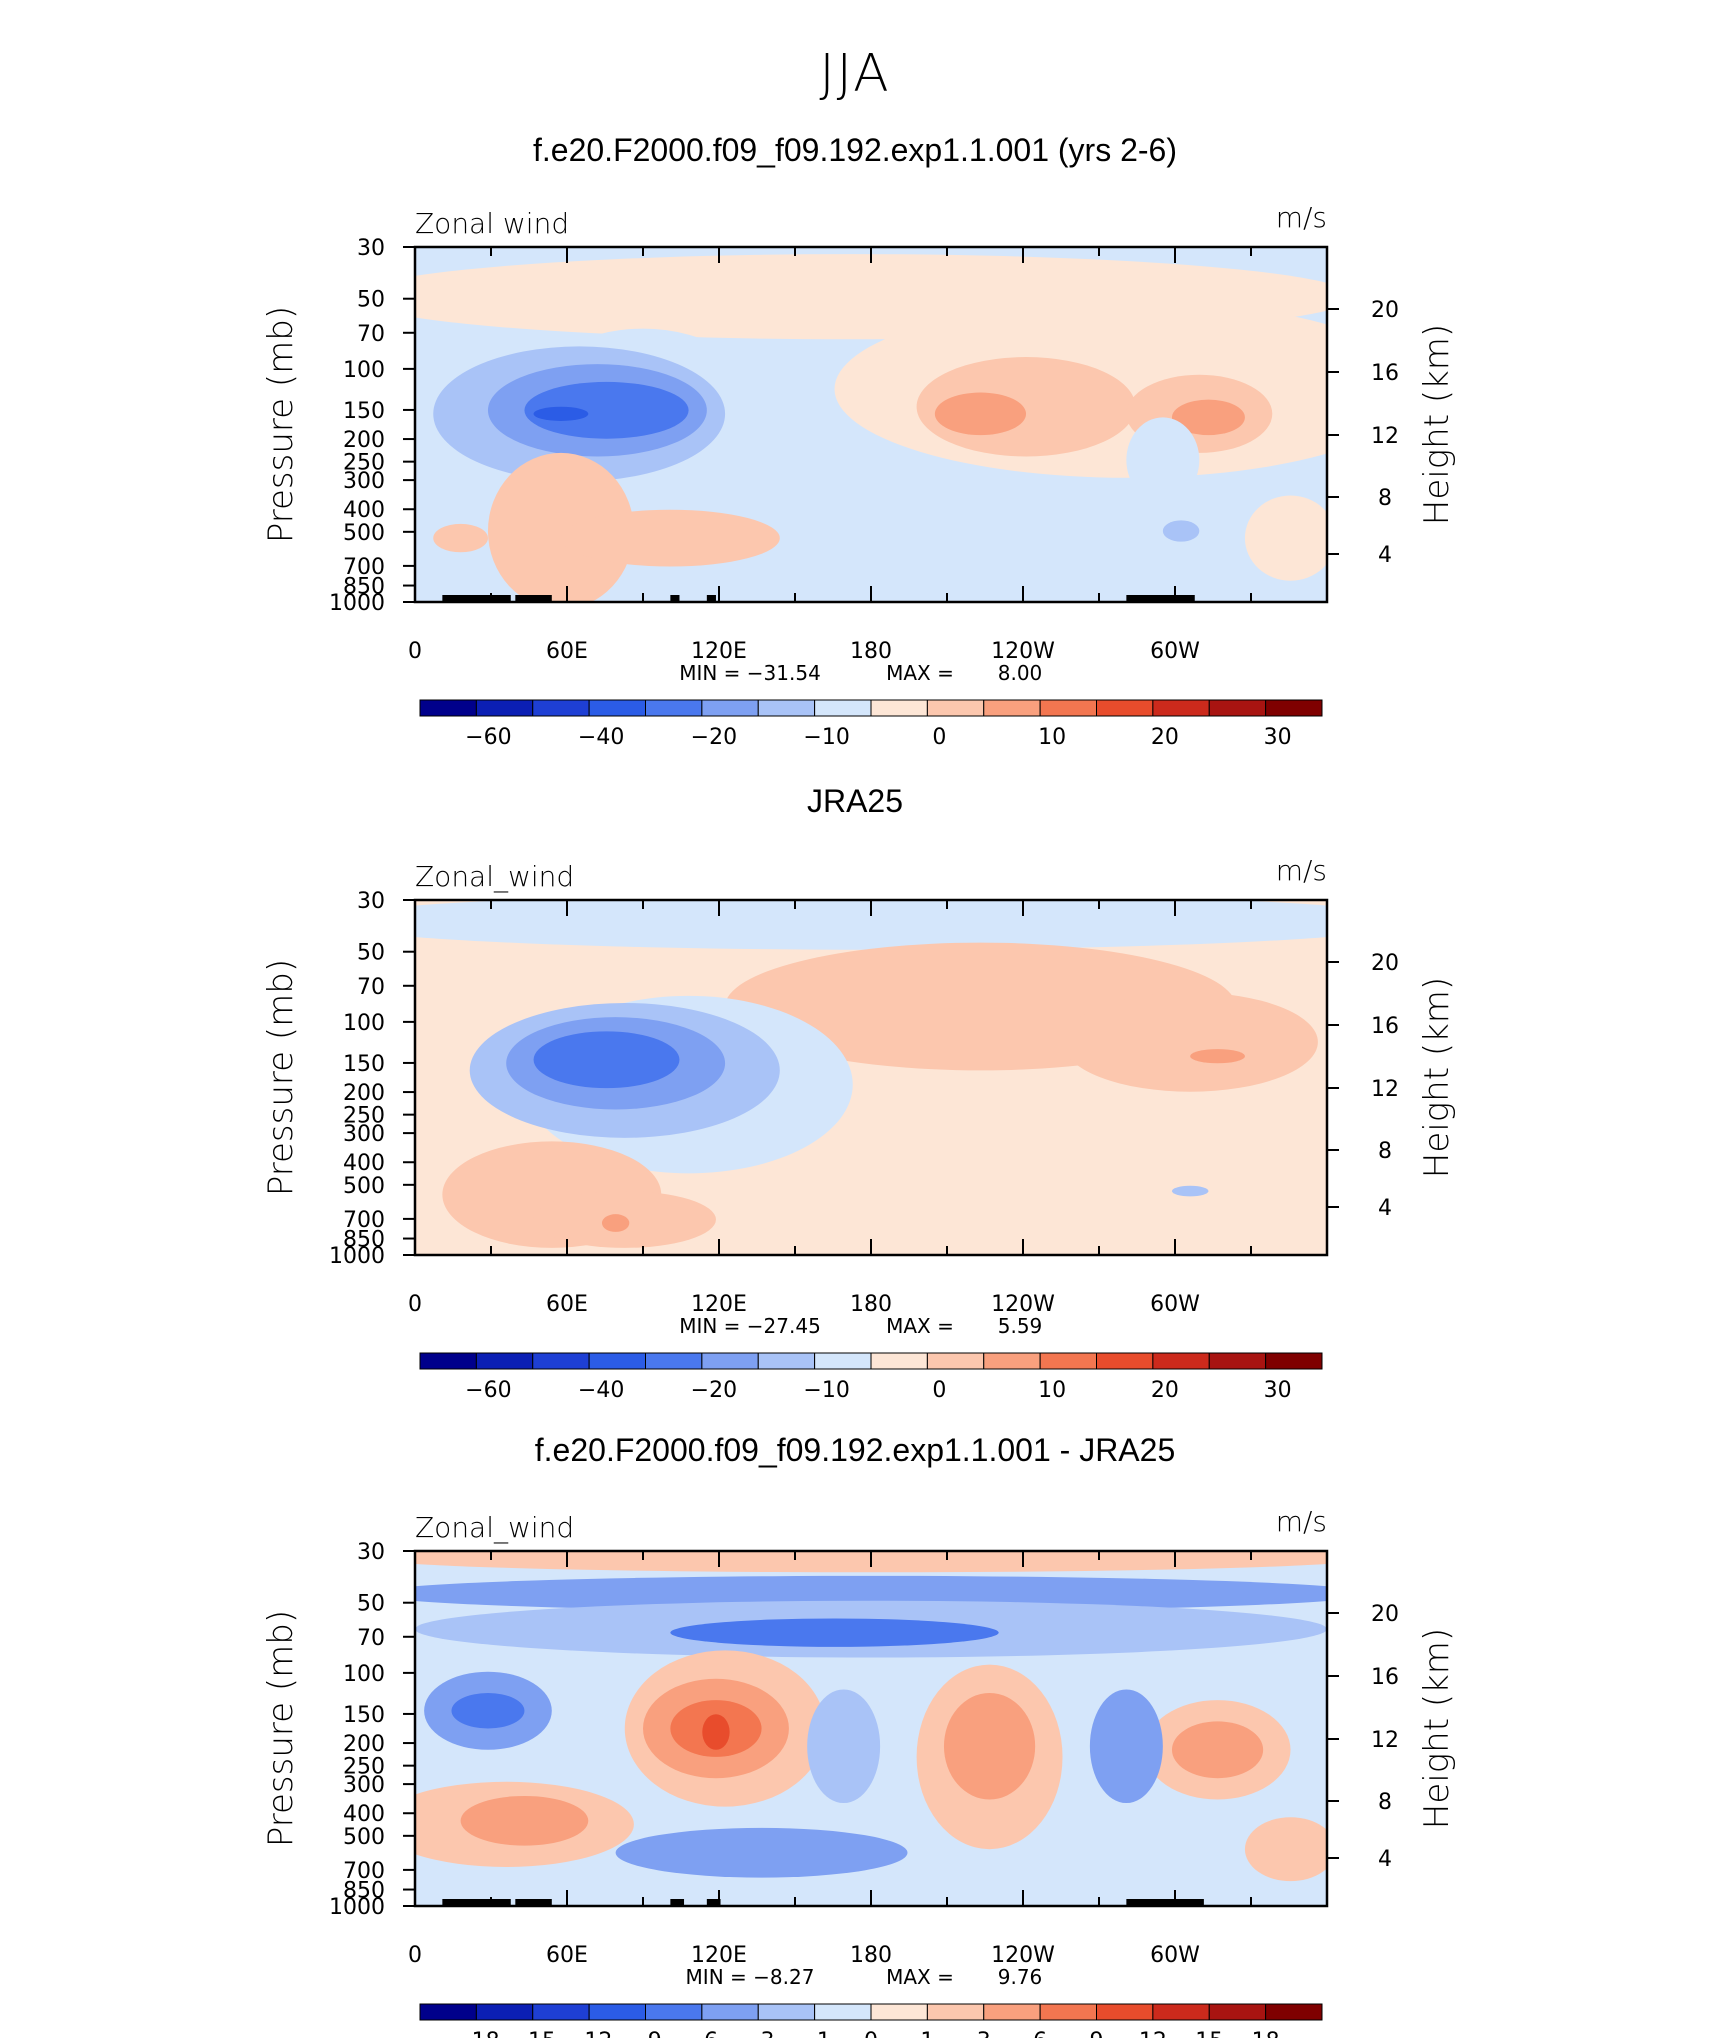 The width and height of the screenshot is (1710, 2038). Describe the element at coordinates (371, 1604) in the screenshot. I see `y-tick-label-50: 50` at that location.